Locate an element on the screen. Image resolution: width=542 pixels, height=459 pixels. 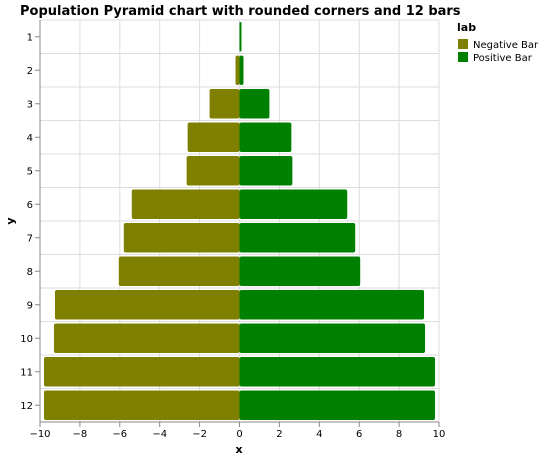
y-tick-label: 7 is located at coordinates (30, 238).